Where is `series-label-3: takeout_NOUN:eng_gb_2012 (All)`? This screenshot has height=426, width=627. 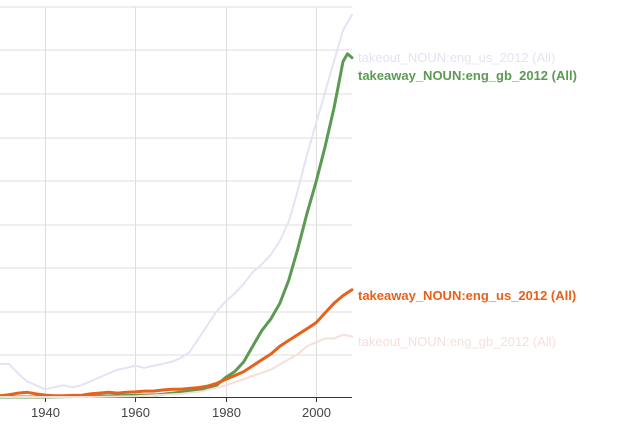 series-label-3: takeout_NOUN:eng_gb_2012 (All) is located at coordinates (457, 341).